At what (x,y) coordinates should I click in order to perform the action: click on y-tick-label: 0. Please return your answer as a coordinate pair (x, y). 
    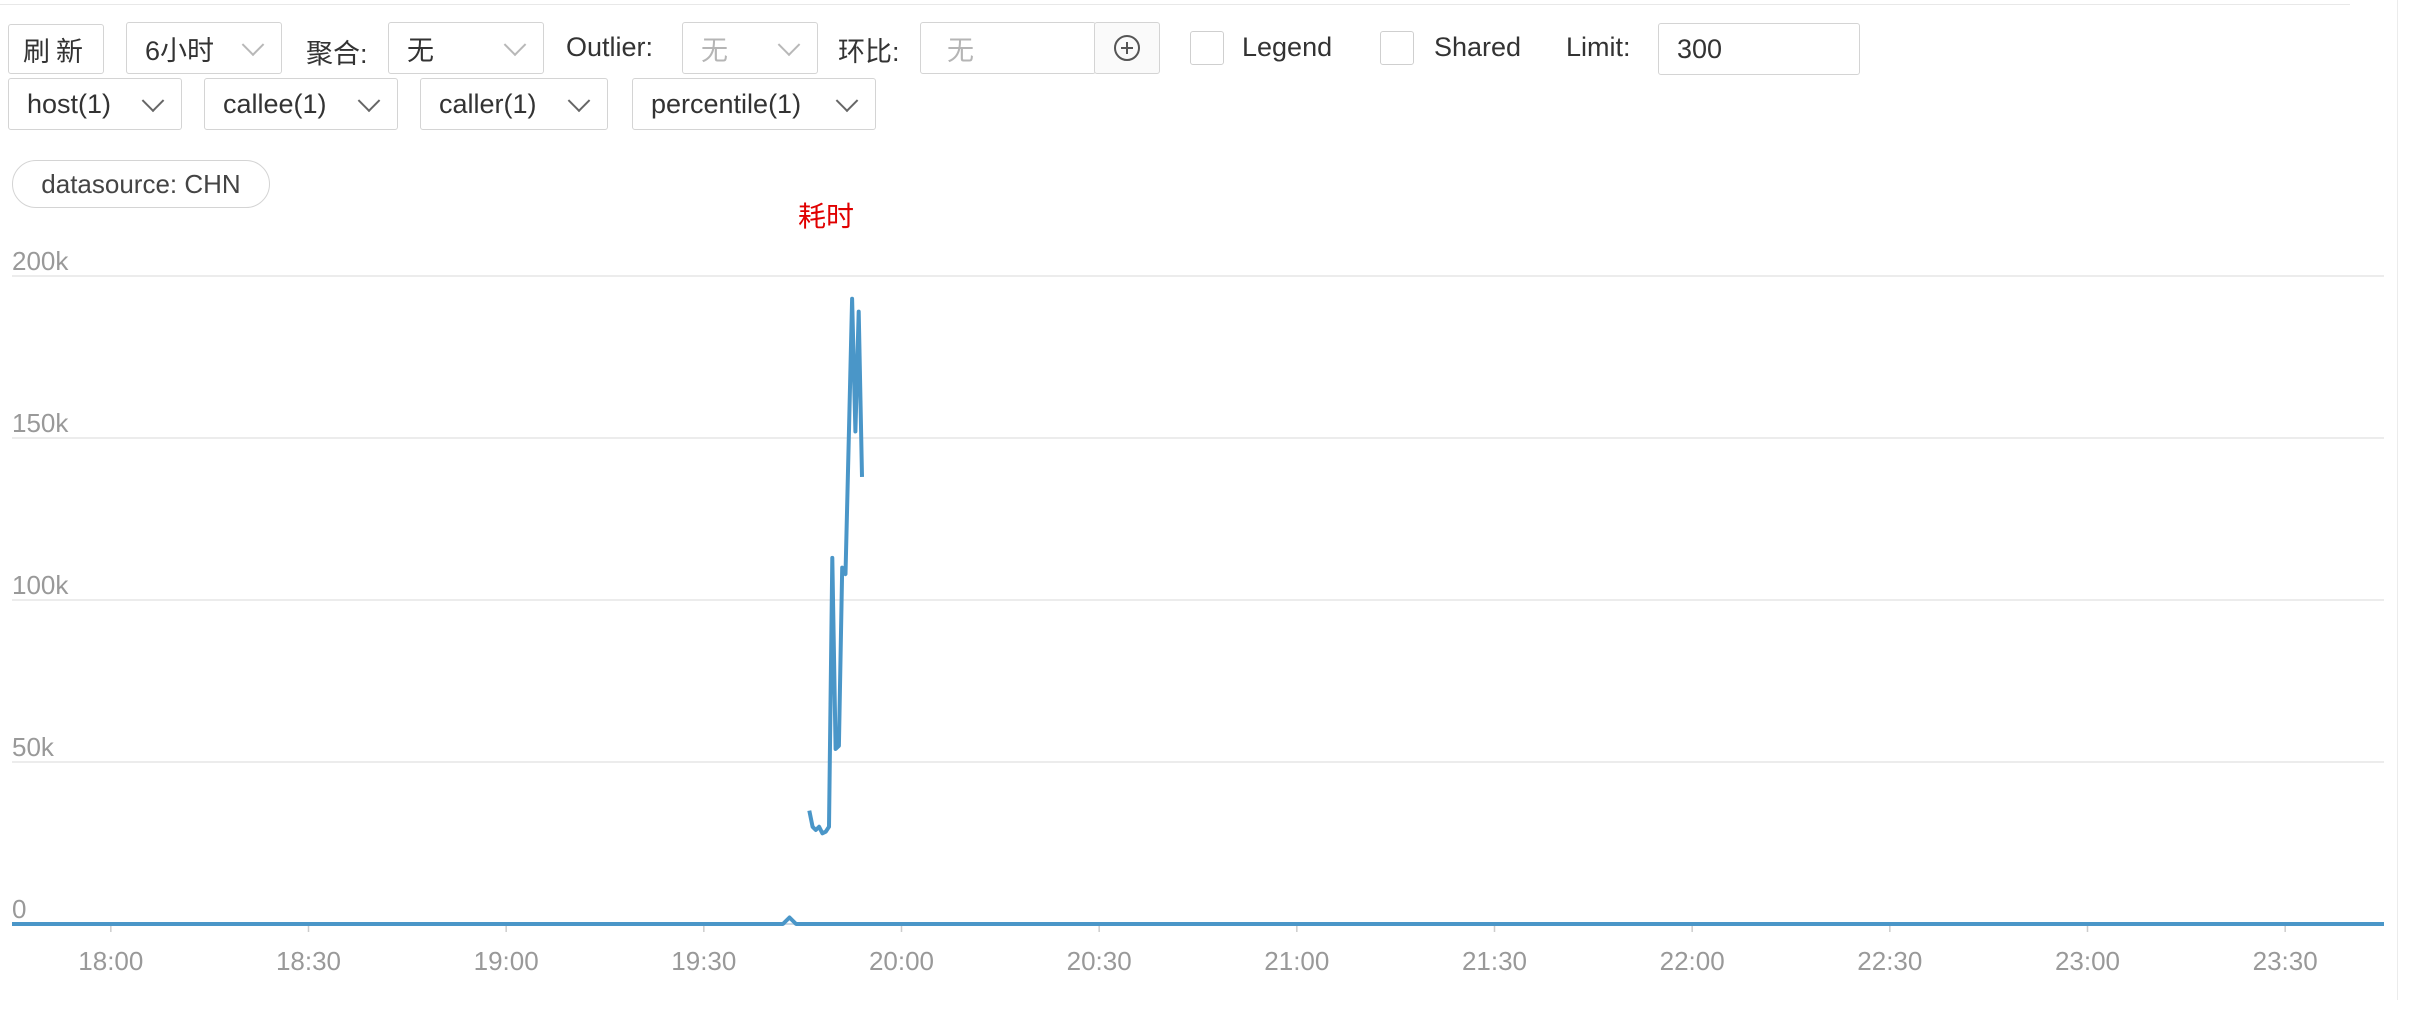
    Looking at the image, I should click on (19, 909).